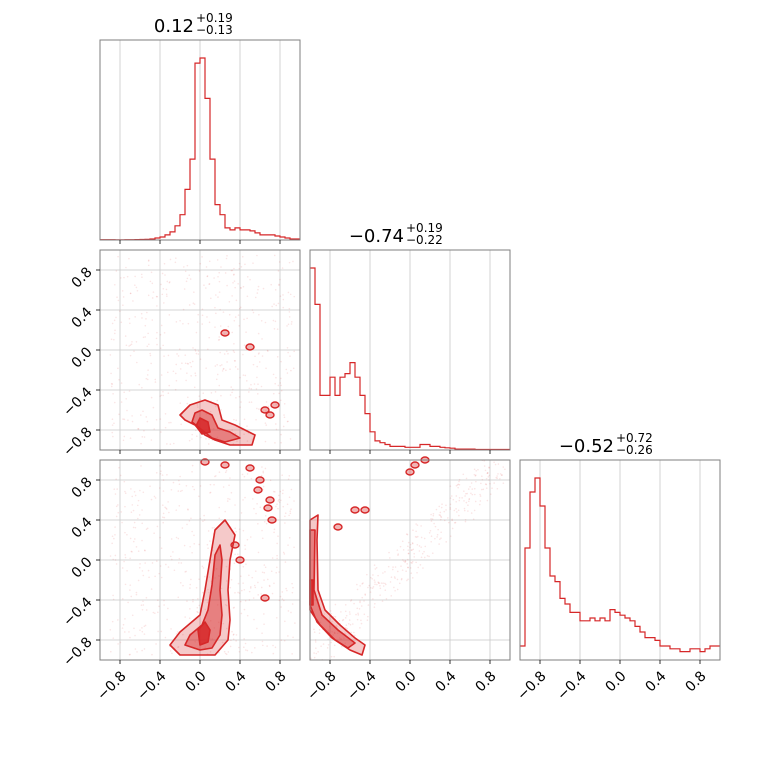 Image resolution: width=760 pixels, height=760 pixels. Describe the element at coordinates (82, 567) in the screenshot. I see `y-tick-label: 0.0` at that location.